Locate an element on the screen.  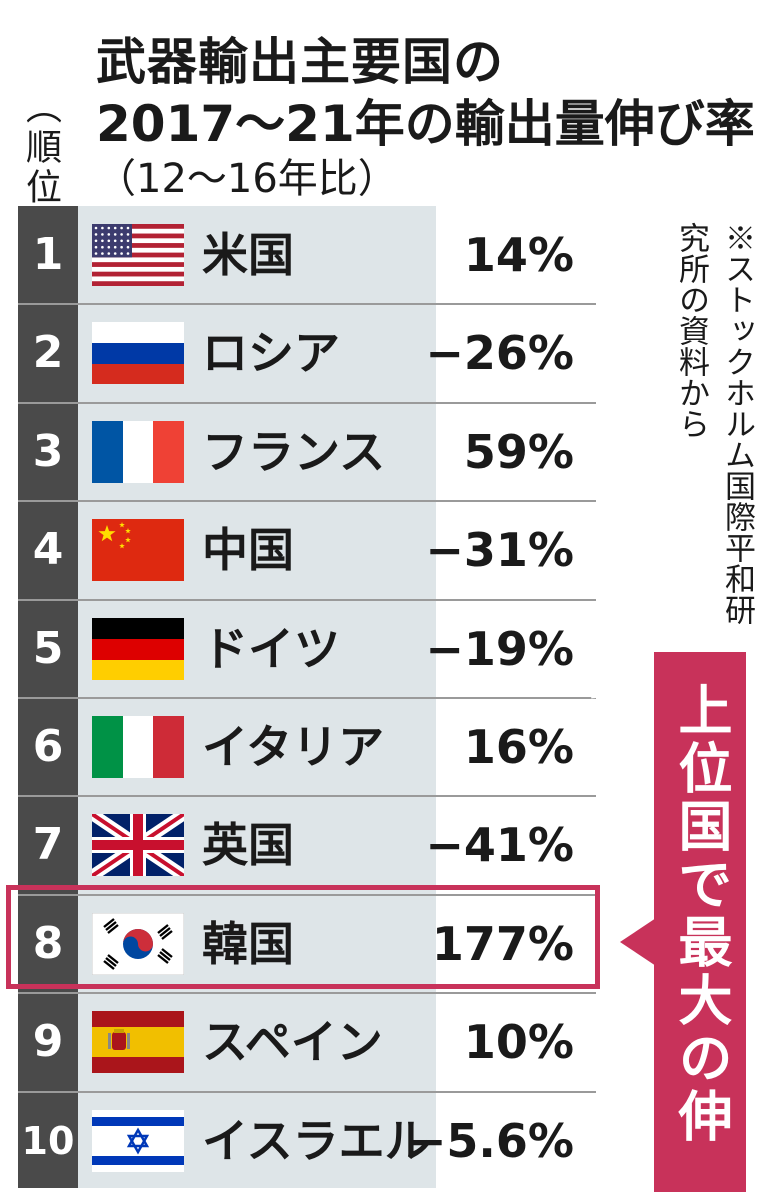
title-line-2: 2017〜21年の輸出量伸び率 is located at coordinates (425, 124).